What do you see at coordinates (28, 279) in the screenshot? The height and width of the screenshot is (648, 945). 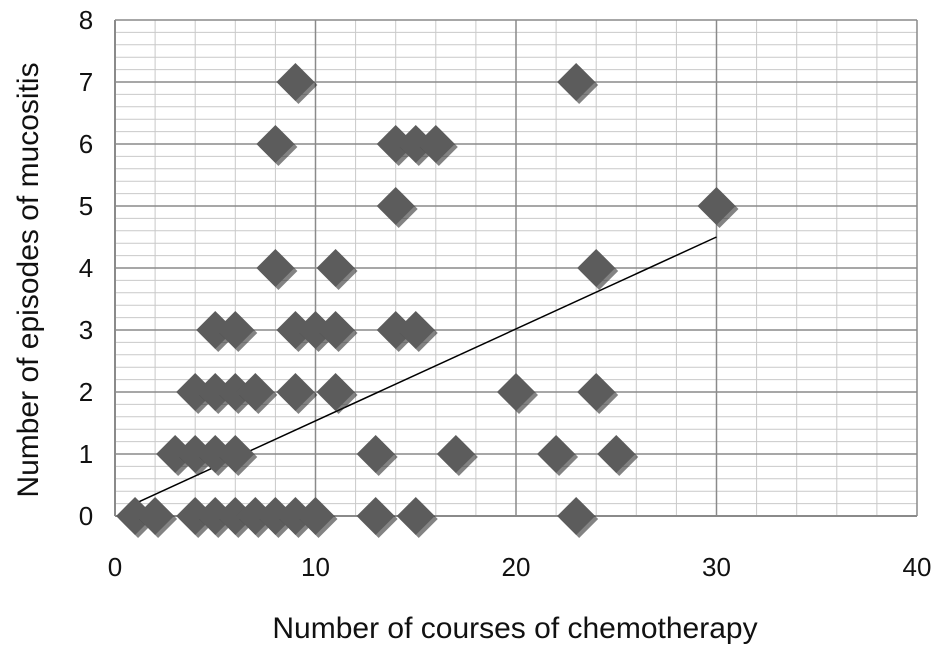 I see `y-axis-title: Number of episodes of mucositis` at bounding box center [28, 279].